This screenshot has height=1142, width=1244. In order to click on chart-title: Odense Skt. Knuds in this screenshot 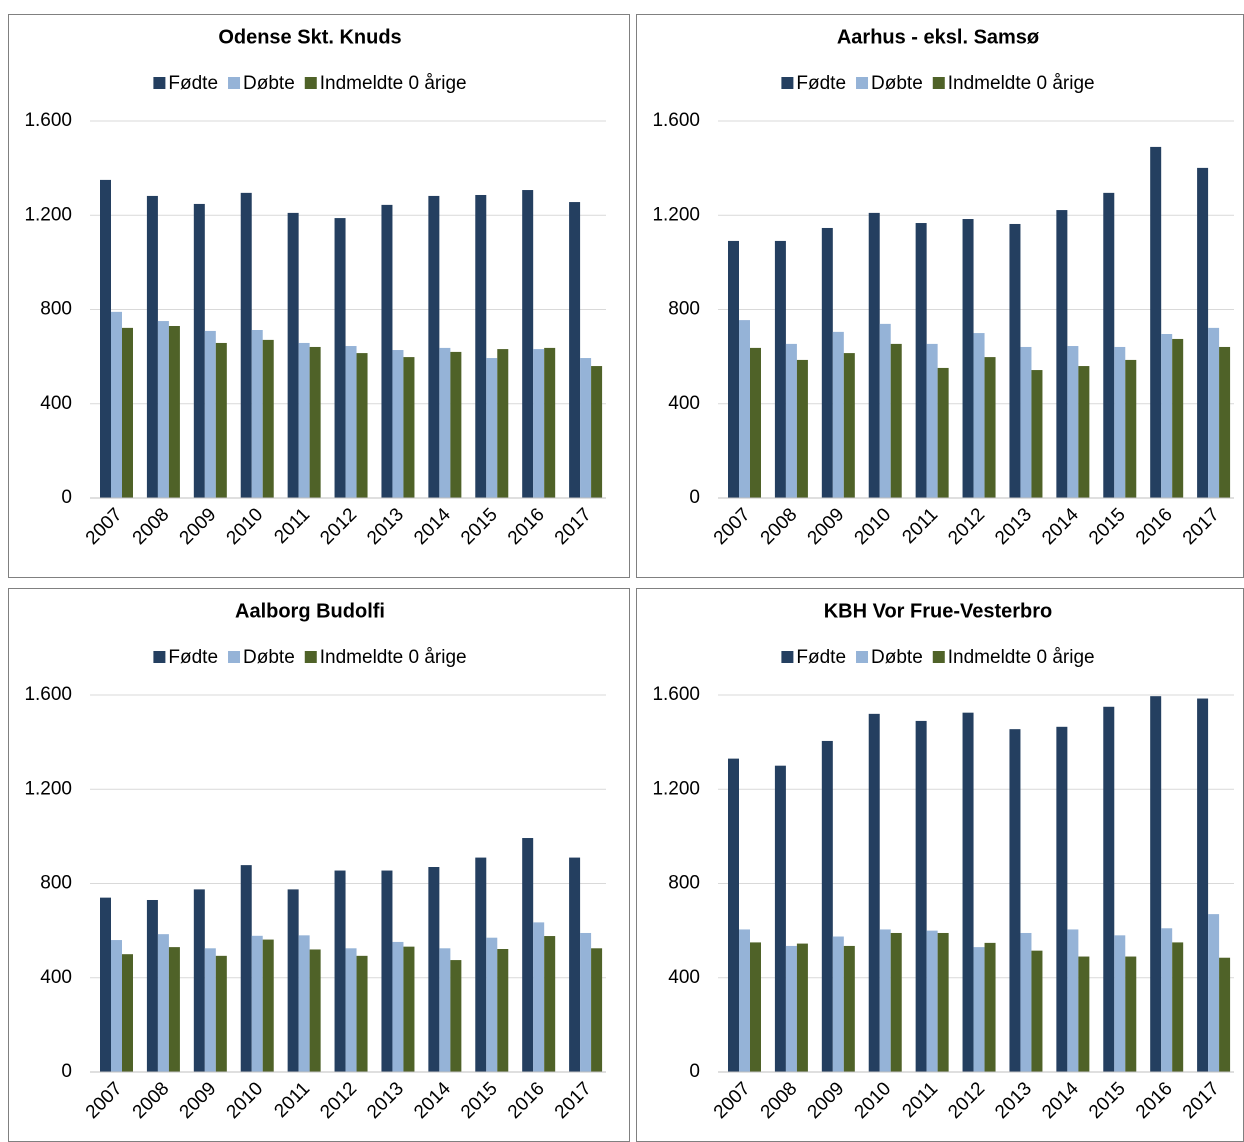, I will do `click(309, 37)`.